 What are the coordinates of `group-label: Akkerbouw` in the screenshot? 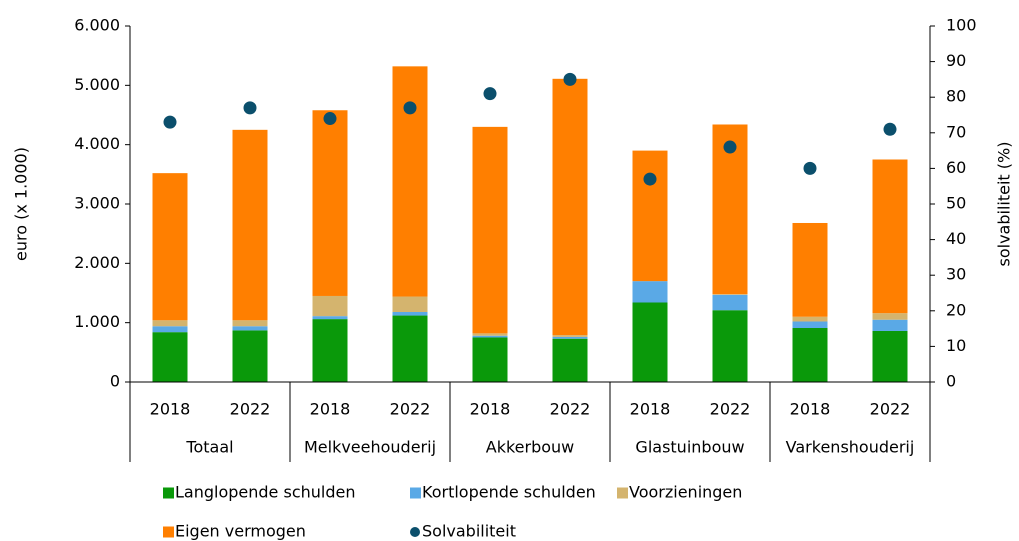 It's located at (530, 447).